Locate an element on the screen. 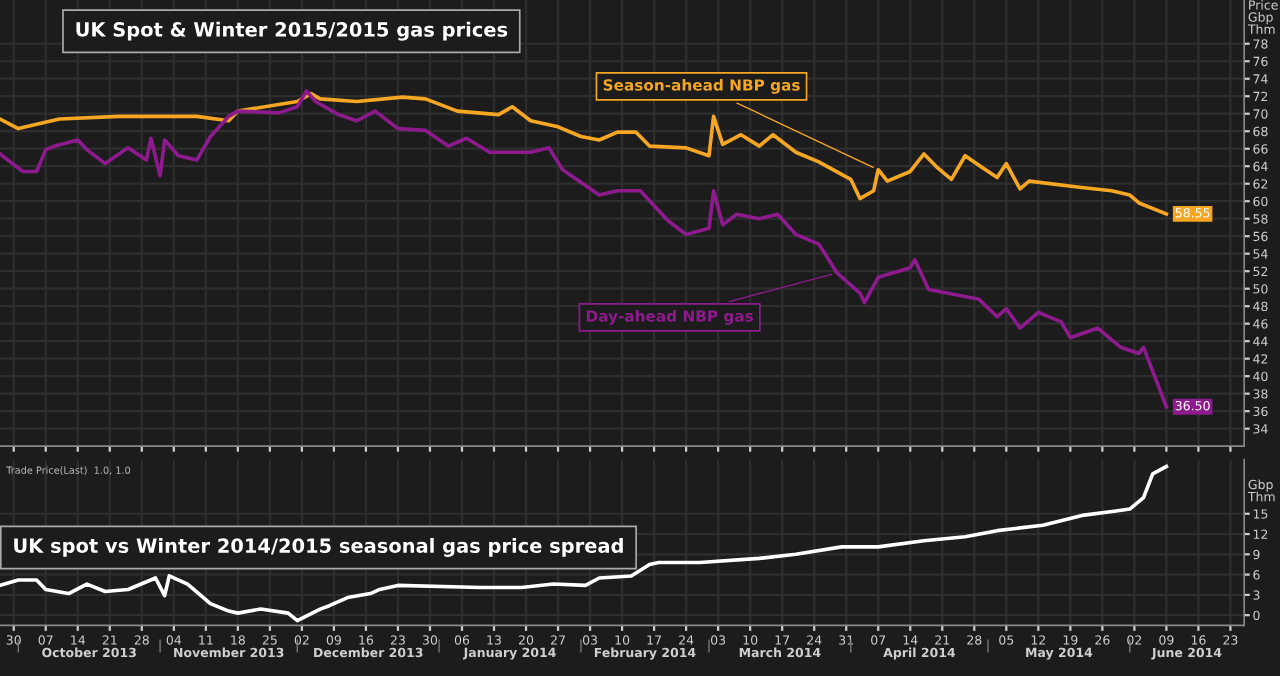 This screenshot has height=676, width=1280. text: UK Spot & Winter 2015/2015 gas prices is located at coordinates (292, 31).